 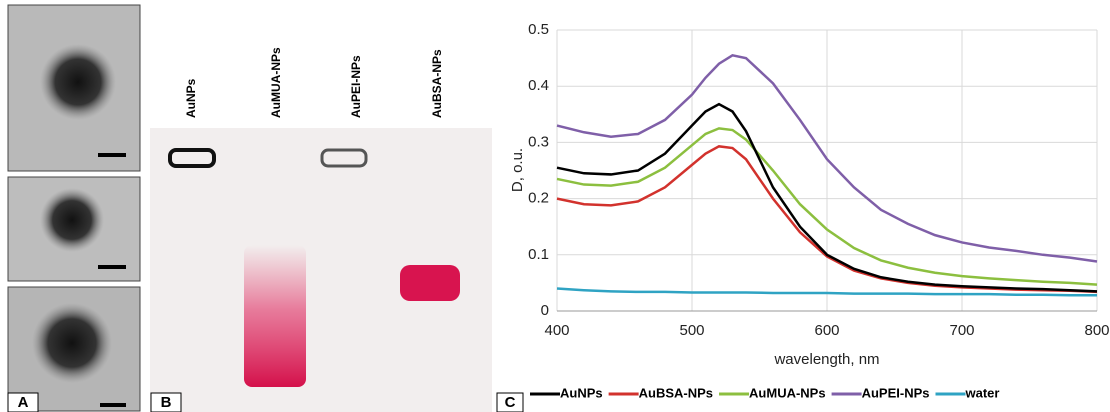 I want to click on x-tick-label: 500, so click(x=691, y=330).